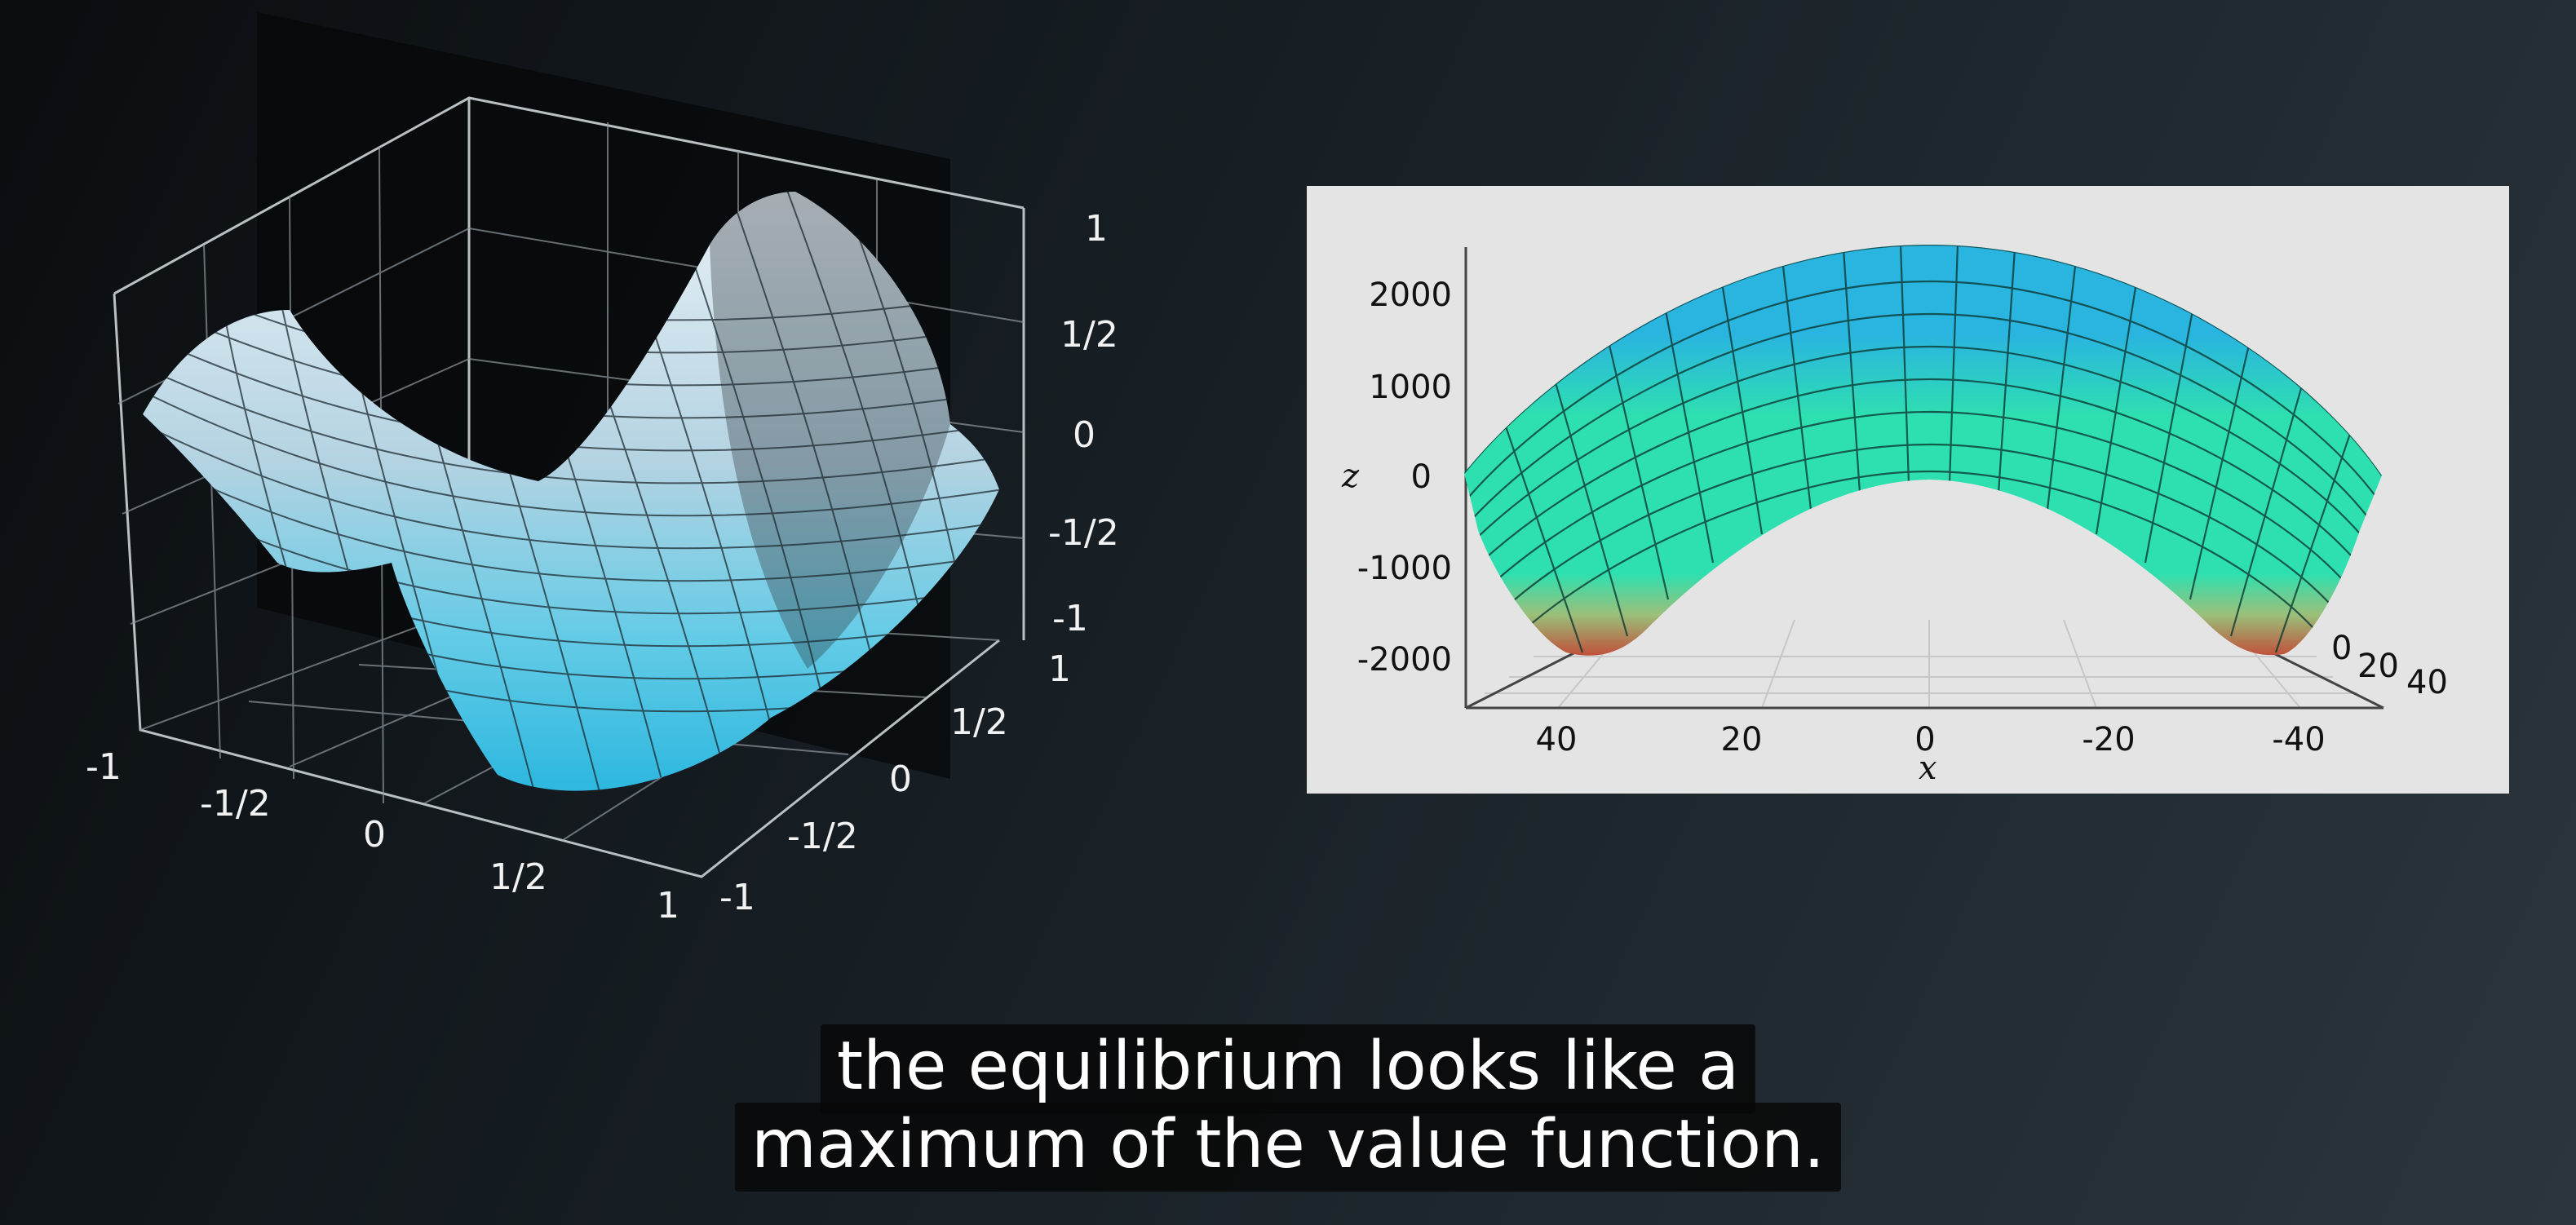 Image resolution: width=2576 pixels, height=1225 pixels. I want to click on y-axis-ticks: -1 -1/2 0 1/2 1, so click(895, 783).